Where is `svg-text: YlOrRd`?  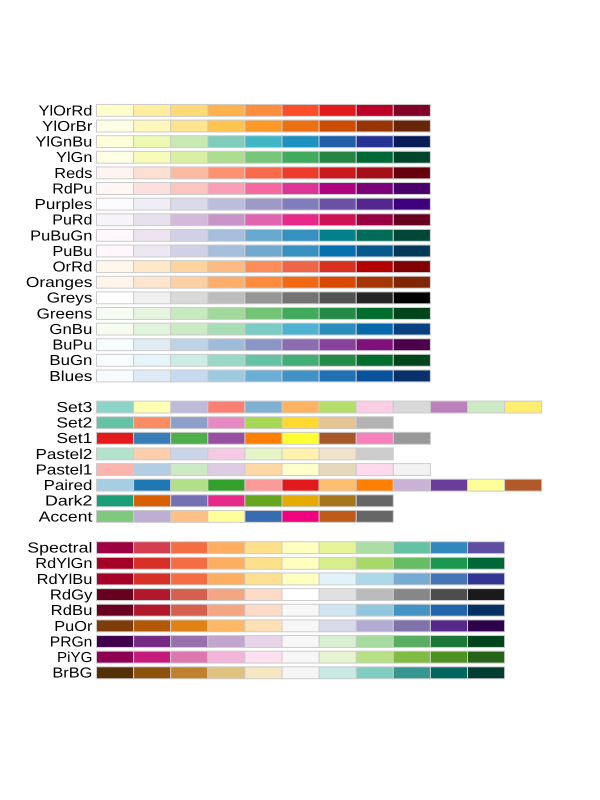 svg-text: YlOrRd is located at coordinates (66, 111).